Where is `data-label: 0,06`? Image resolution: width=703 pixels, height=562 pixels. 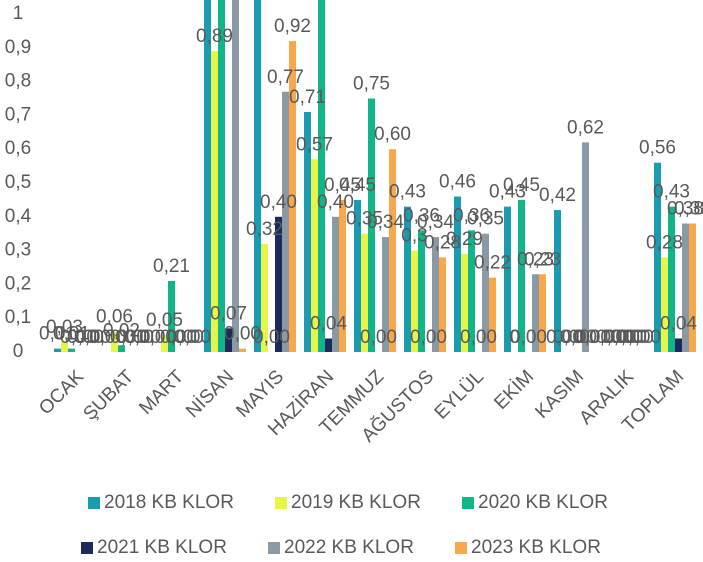 data-label: 0,06 is located at coordinates (114, 317).